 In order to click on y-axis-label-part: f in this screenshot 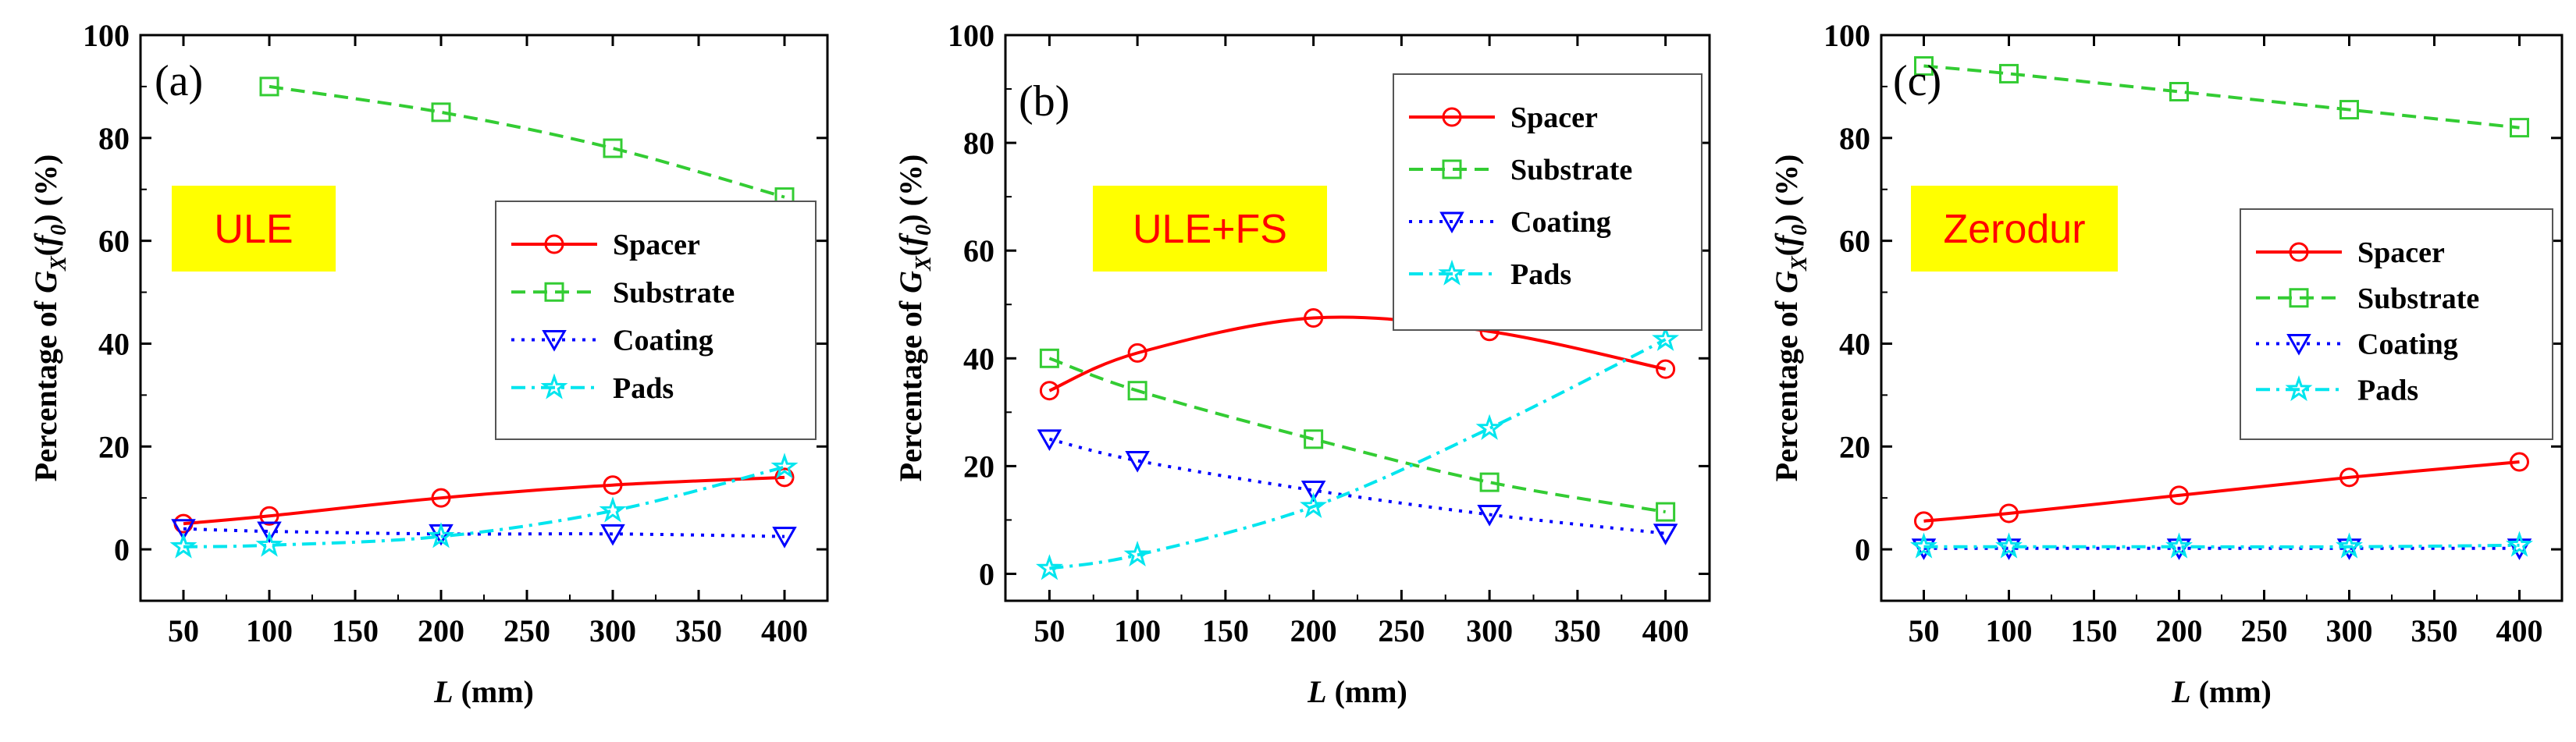, I will do `click(910, 240)`.